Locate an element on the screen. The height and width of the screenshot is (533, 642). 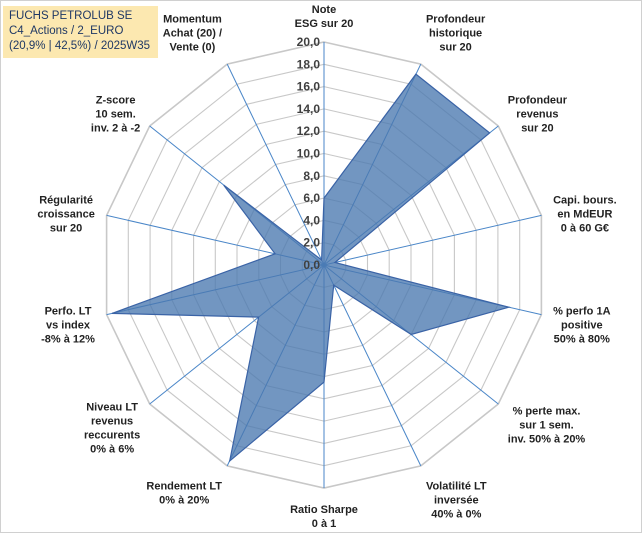
axis-label-line: 10 sem. is located at coordinates (115, 114).